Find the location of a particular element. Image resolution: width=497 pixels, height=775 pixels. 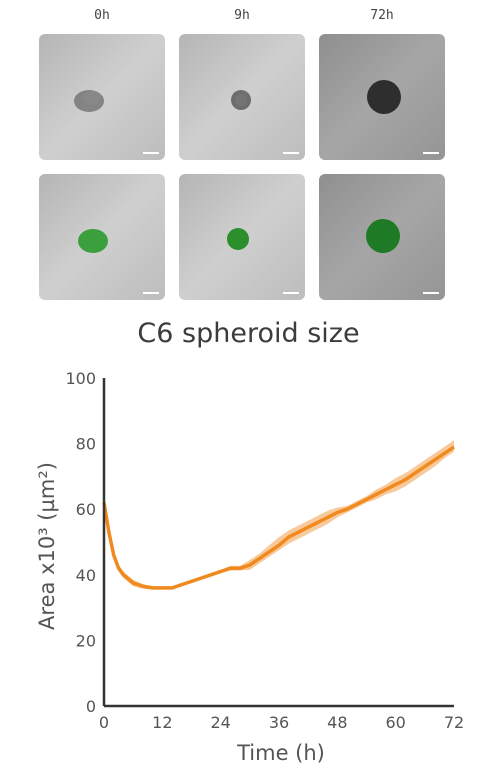

y-tick-label: 100 is located at coordinates (80, 378).